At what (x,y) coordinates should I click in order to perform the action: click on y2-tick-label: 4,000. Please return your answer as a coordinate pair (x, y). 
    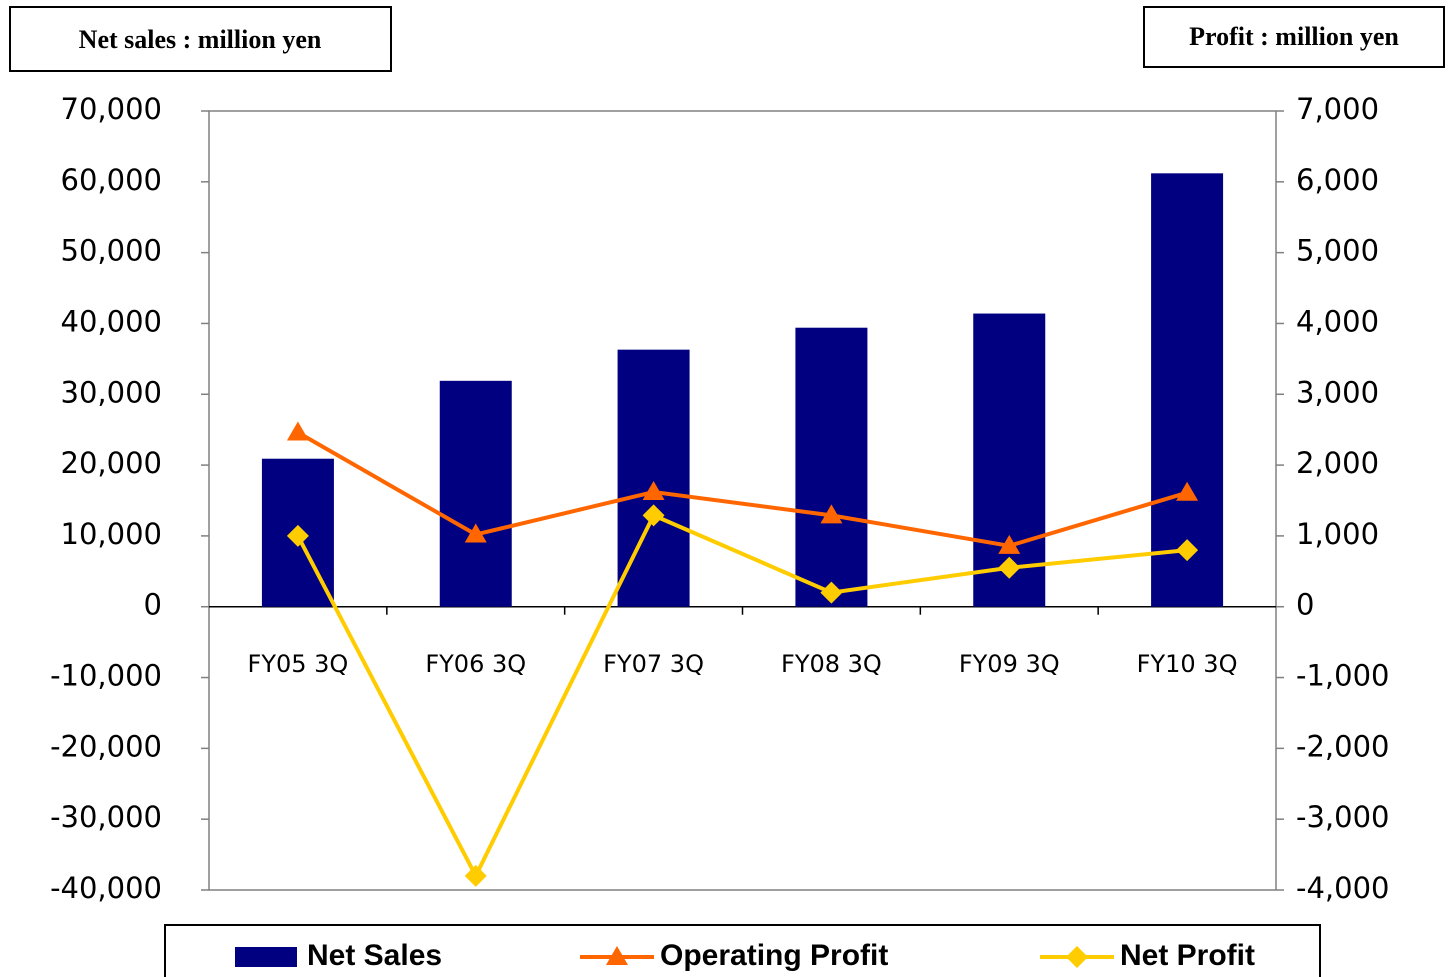
    Looking at the image, I should click on (1337, 321).